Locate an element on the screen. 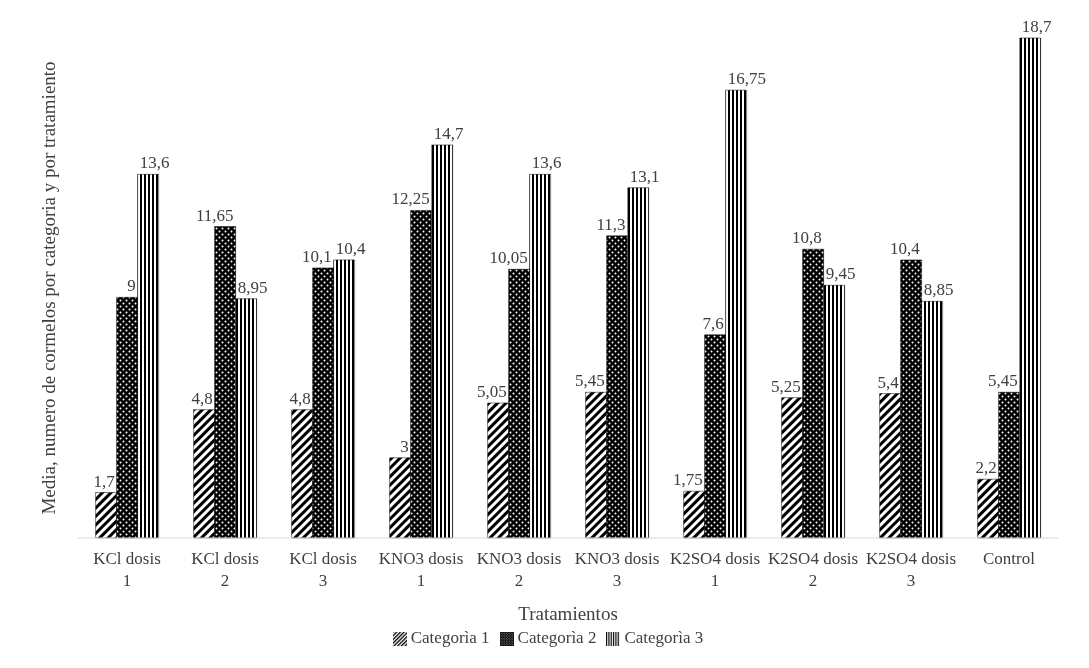 Image resolution: width=1089 pixels, height=668 pixels. legend-label: Categorìa 2 is located at coordinates (557, 637).